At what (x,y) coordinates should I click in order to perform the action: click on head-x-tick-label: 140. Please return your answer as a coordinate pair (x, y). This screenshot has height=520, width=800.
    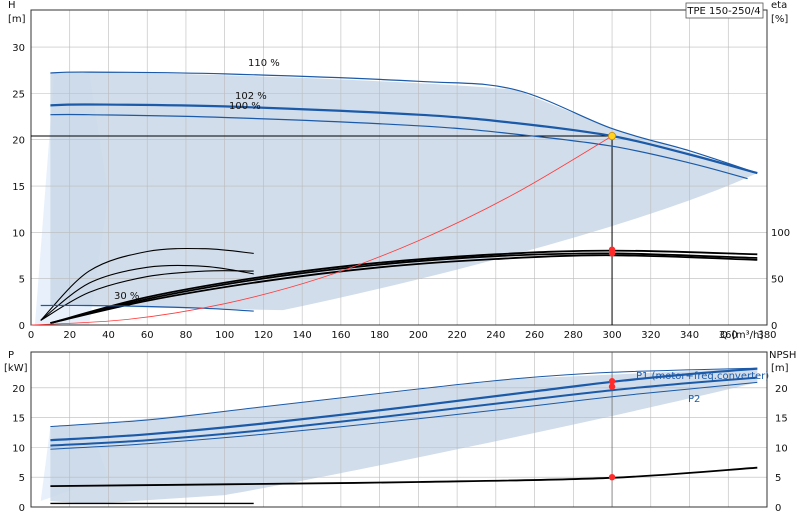
    Looking at the image, I should click on (302, 335).